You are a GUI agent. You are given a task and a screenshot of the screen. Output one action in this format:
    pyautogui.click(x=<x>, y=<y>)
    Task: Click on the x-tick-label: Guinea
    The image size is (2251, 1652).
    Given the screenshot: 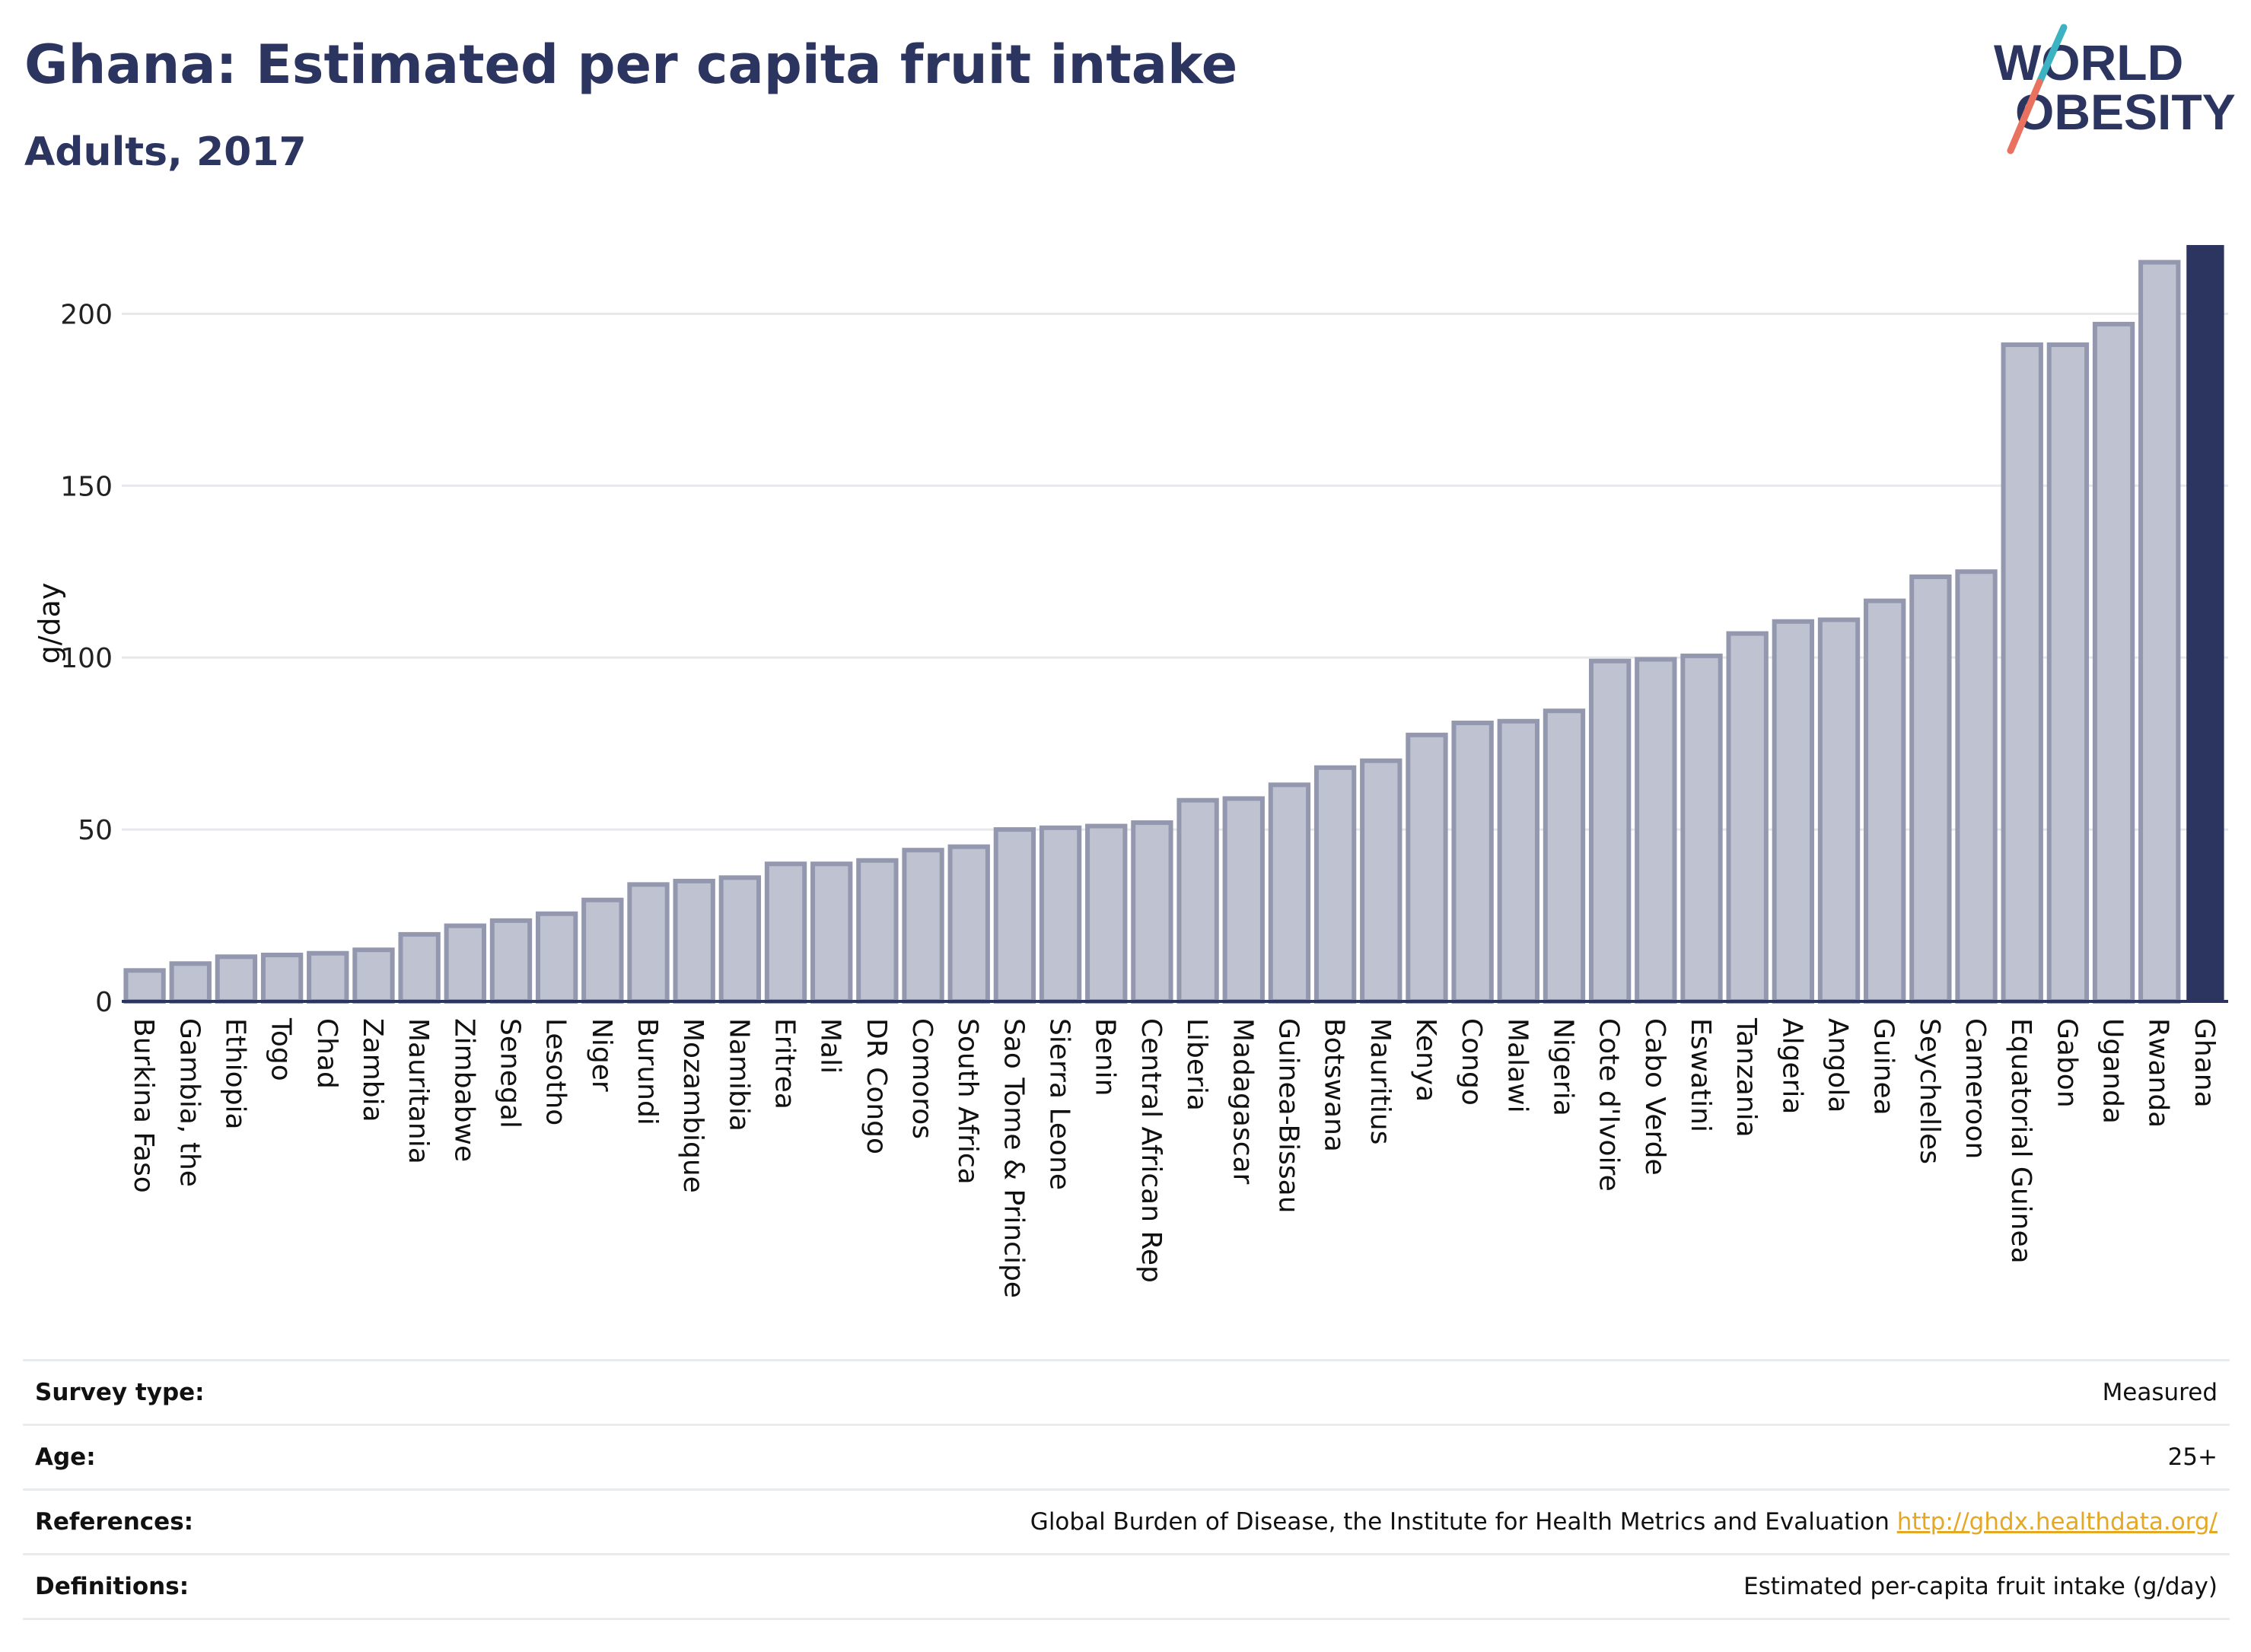 What is the action you would take?
    pyautogui.click(x=1883, y=1067)
    